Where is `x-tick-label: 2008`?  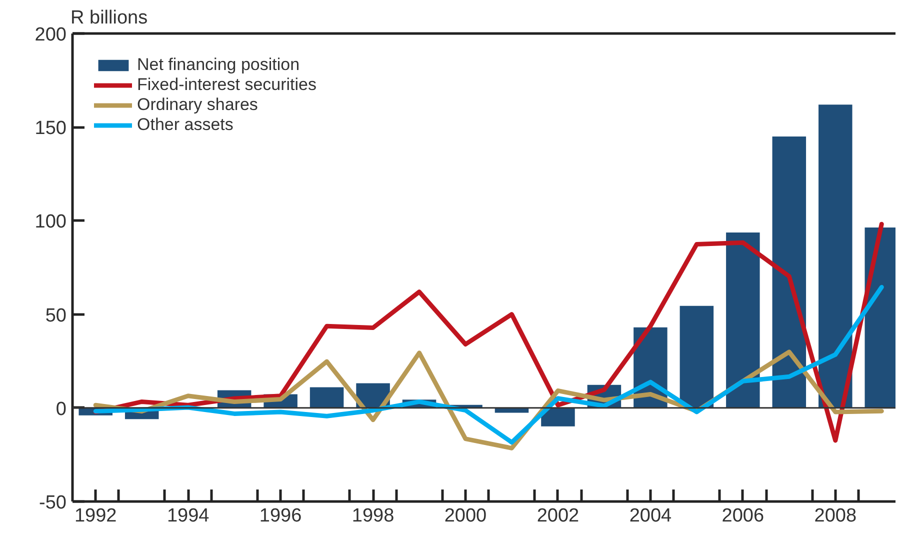 x-tick-label: 2008 is located at coordinates (835, 516).